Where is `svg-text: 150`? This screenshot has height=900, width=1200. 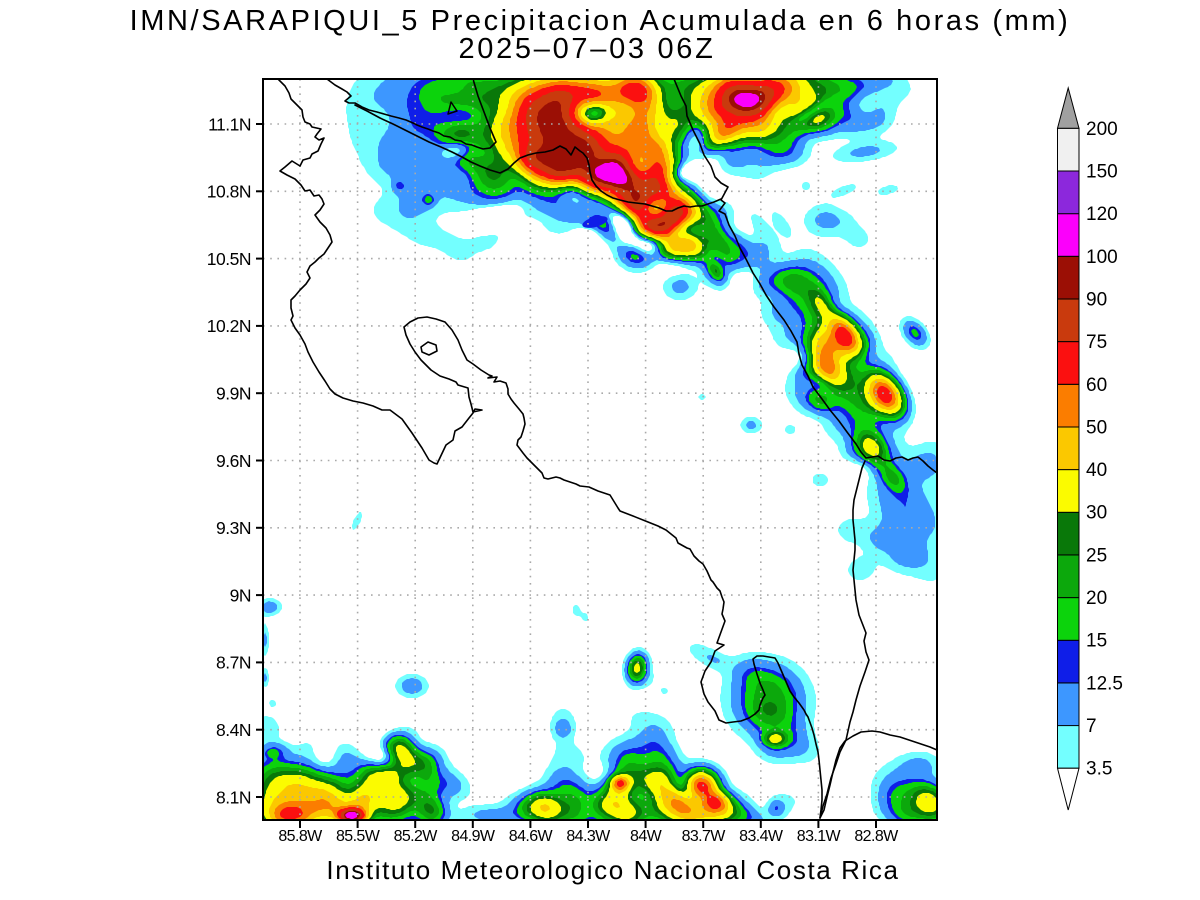 svg-text: 150 is located at coordinates (1102, 172).